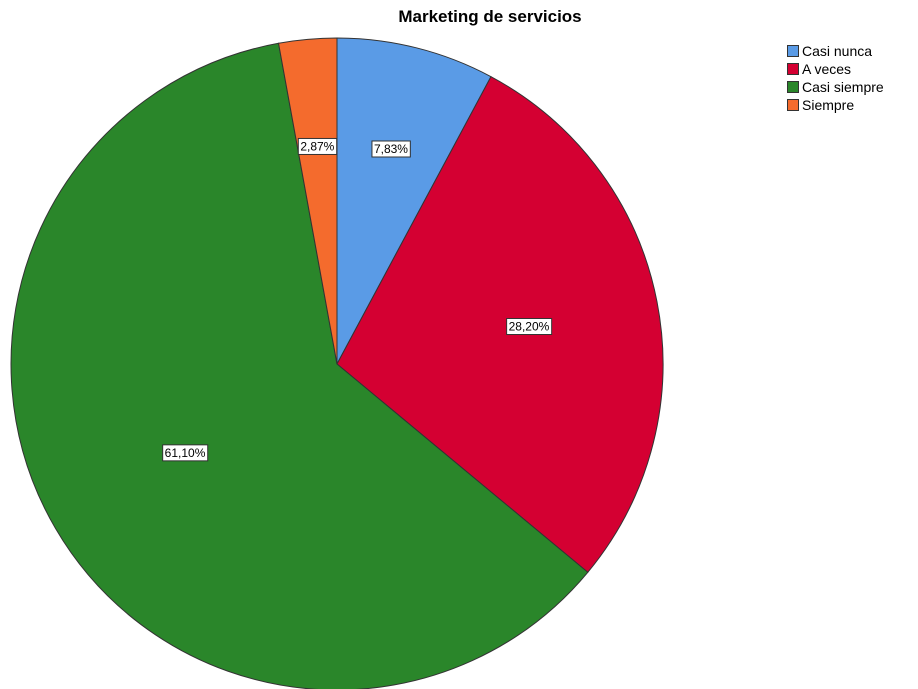  Describe the element at coordinates (843, 87) in the screenshot. I see `legend-label-casi-siempre: Casi siempre` at that location.